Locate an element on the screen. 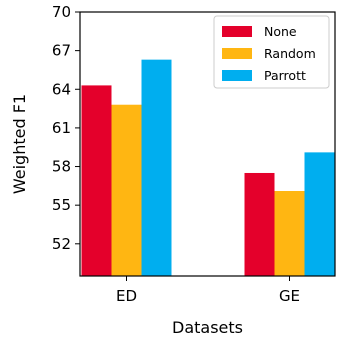 The width and height of the screenshot is (345, 339). y-tick-label: 70 is located at coordinates (61, 12).